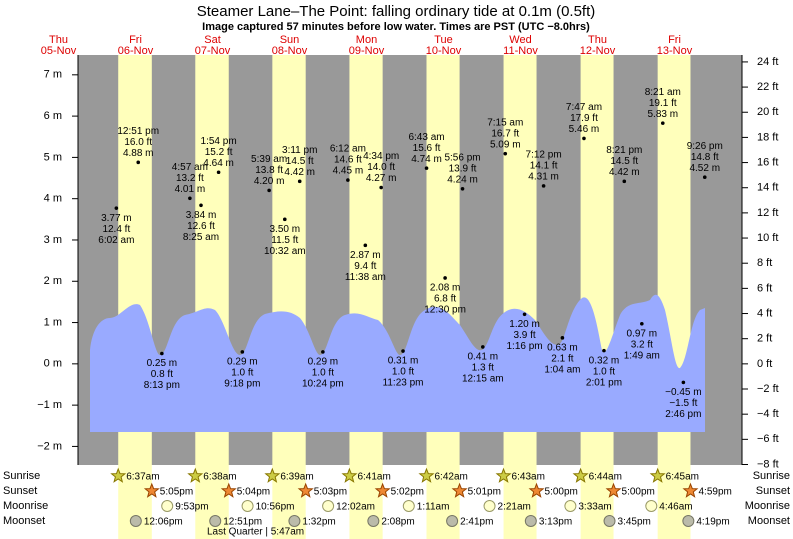  Describe the element at coordinates (768, 439) in the screenshot. I see `y2-tick-label: −6 ft` at that location.